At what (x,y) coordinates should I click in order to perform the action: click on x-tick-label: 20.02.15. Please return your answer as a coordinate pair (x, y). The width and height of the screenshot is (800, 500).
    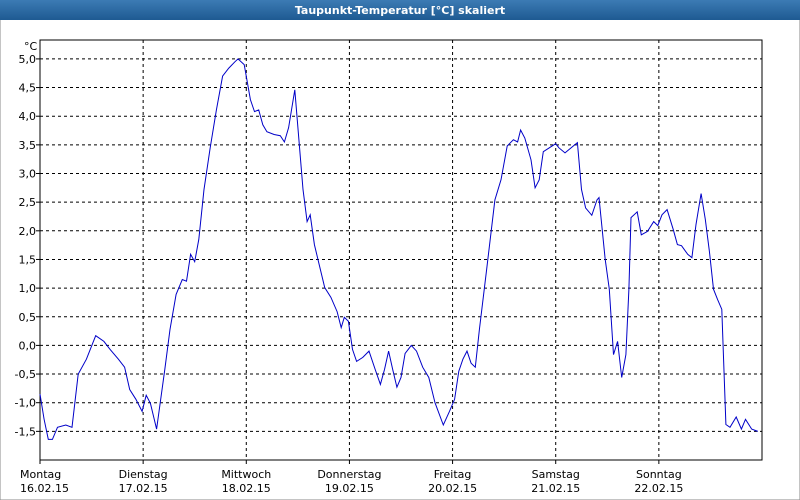
    Looking at the image, I should click on (452, 488).